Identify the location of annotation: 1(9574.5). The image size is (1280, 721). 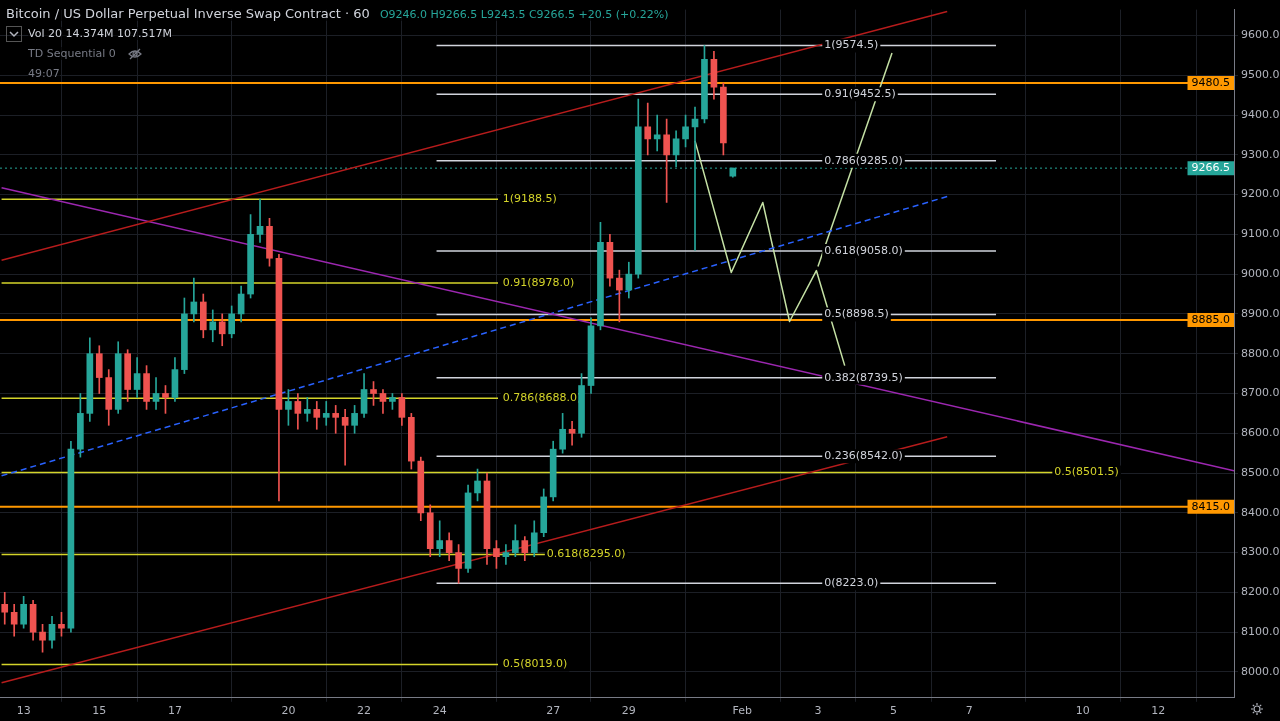
(851, 45).